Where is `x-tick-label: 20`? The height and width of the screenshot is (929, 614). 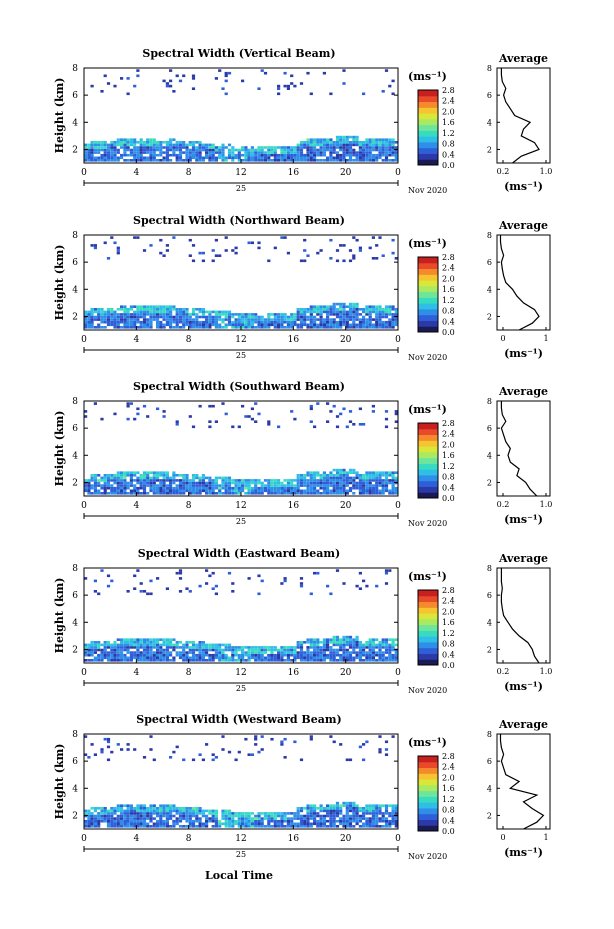 x-tick-label: 20 is located at coordinates (346, 673).